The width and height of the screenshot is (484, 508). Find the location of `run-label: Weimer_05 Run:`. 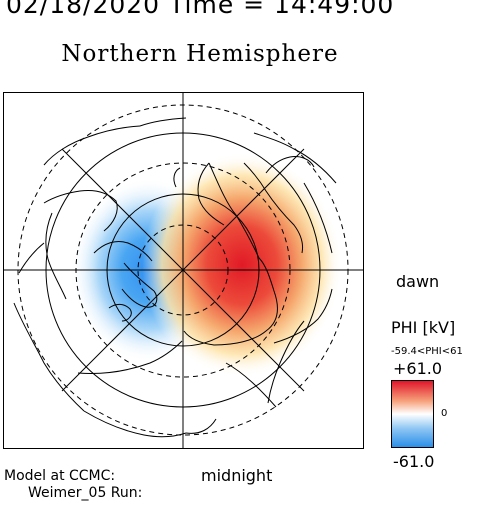

run-label: Weimer_05 Run: is located at coordinates (85, 493).